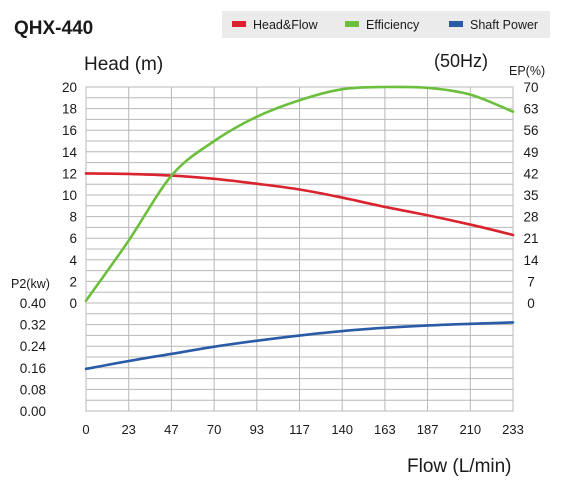 This screenshot has width=566, height=500. I want to click on x-tick-label: 187, so click(428, 429).